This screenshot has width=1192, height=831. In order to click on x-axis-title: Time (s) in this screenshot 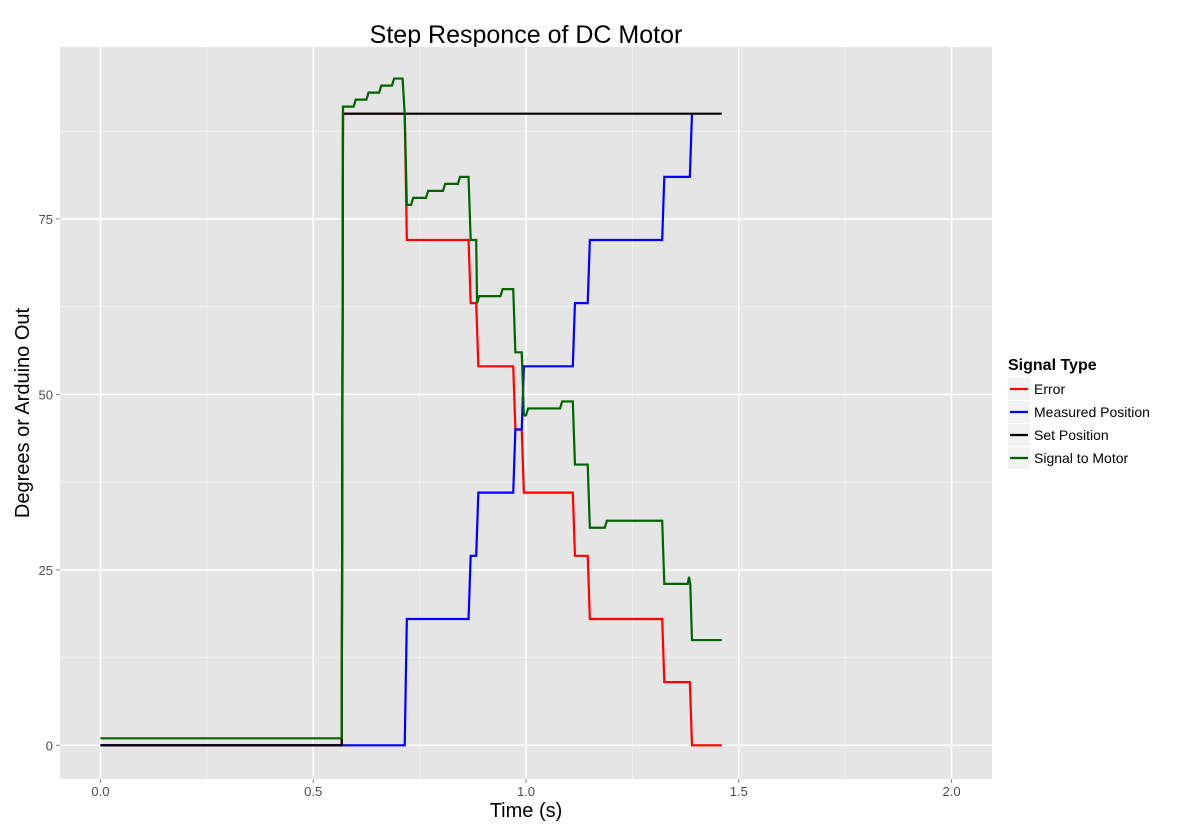, I will do `click(526, 811)`.